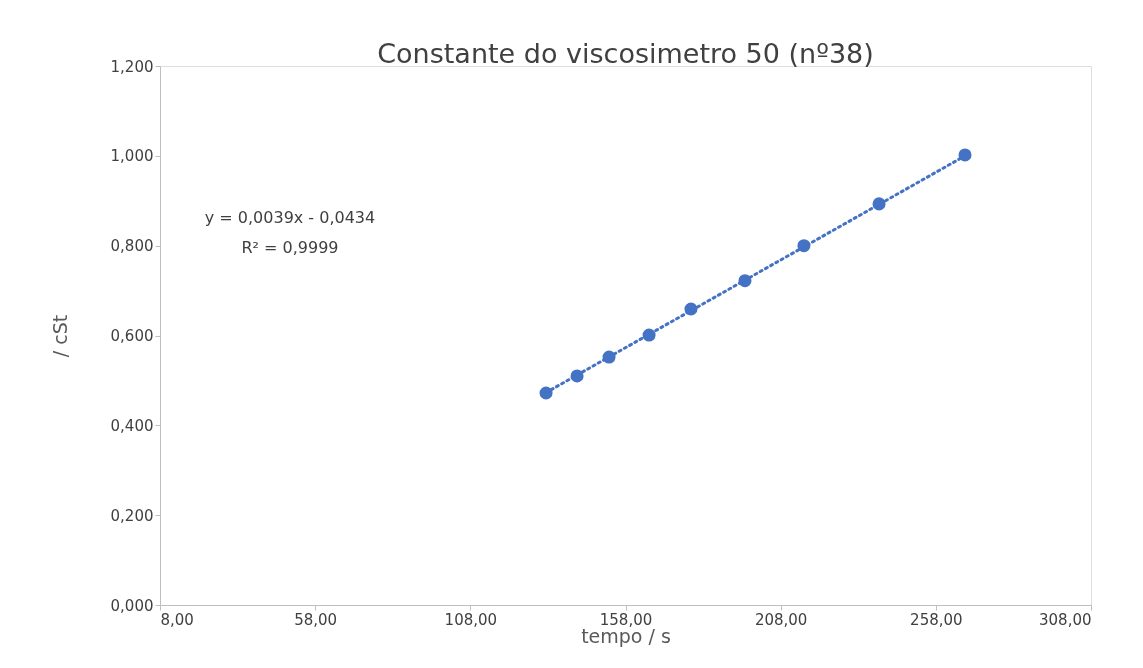 Image resolution: width=1143 pixels, height=668 pixels. What do you see at coordinates (59, 336) in the screenshot?
I see `y-axis-title: / cSt` at bounding box center [59, 336].